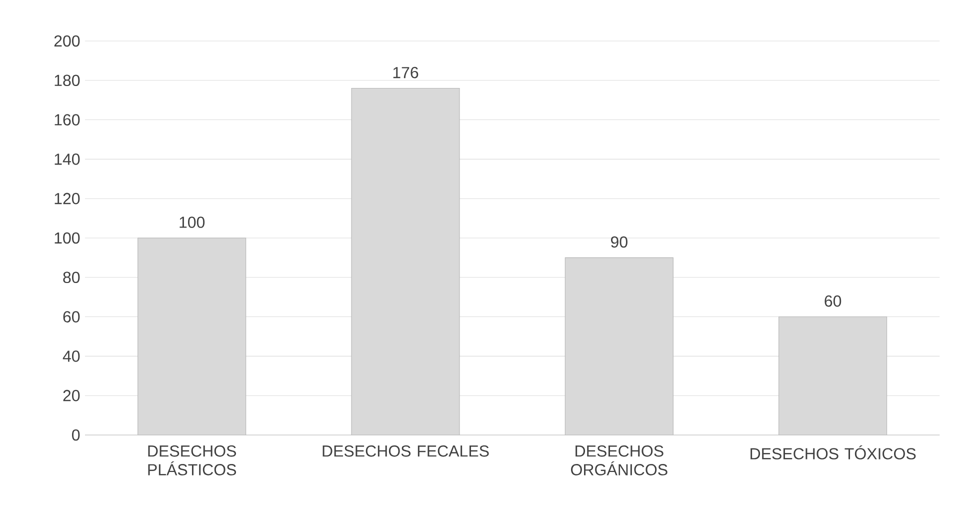 Image resolution: width=956 pixels, height=517 pixels. I want to click on y-tick-label: 140, so click(67, 159).